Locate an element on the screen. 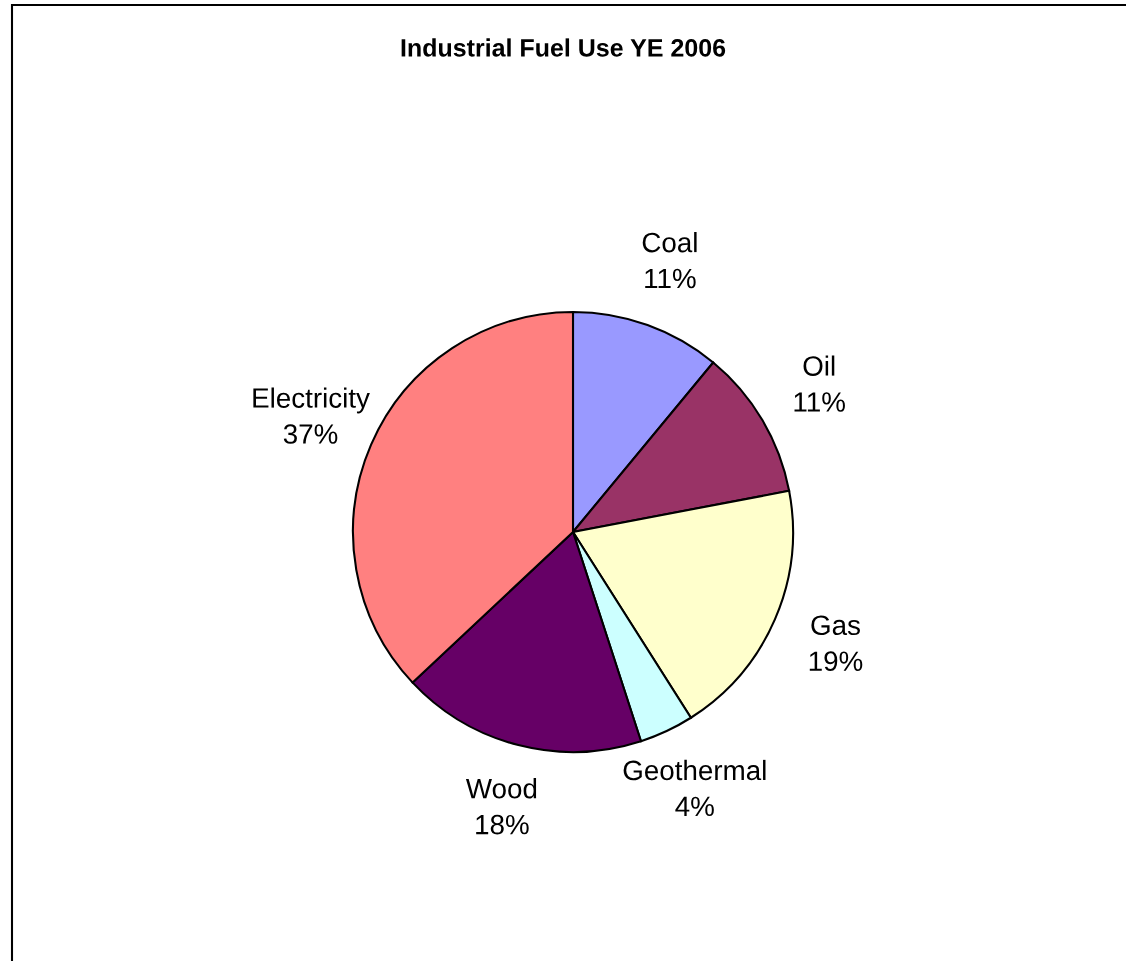 This screenshot has height=961, width=1126. slice-label: Electricity is located at coordinates (311, 400).